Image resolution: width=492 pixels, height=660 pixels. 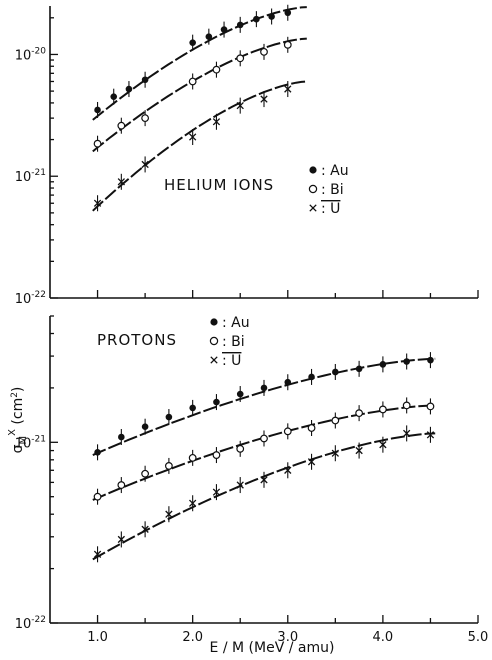 What do you see at coordinates (233, 342) in the screenshot?
I see `panel-2-legend-label-2: : Bi` at bounding box center [233, 342].